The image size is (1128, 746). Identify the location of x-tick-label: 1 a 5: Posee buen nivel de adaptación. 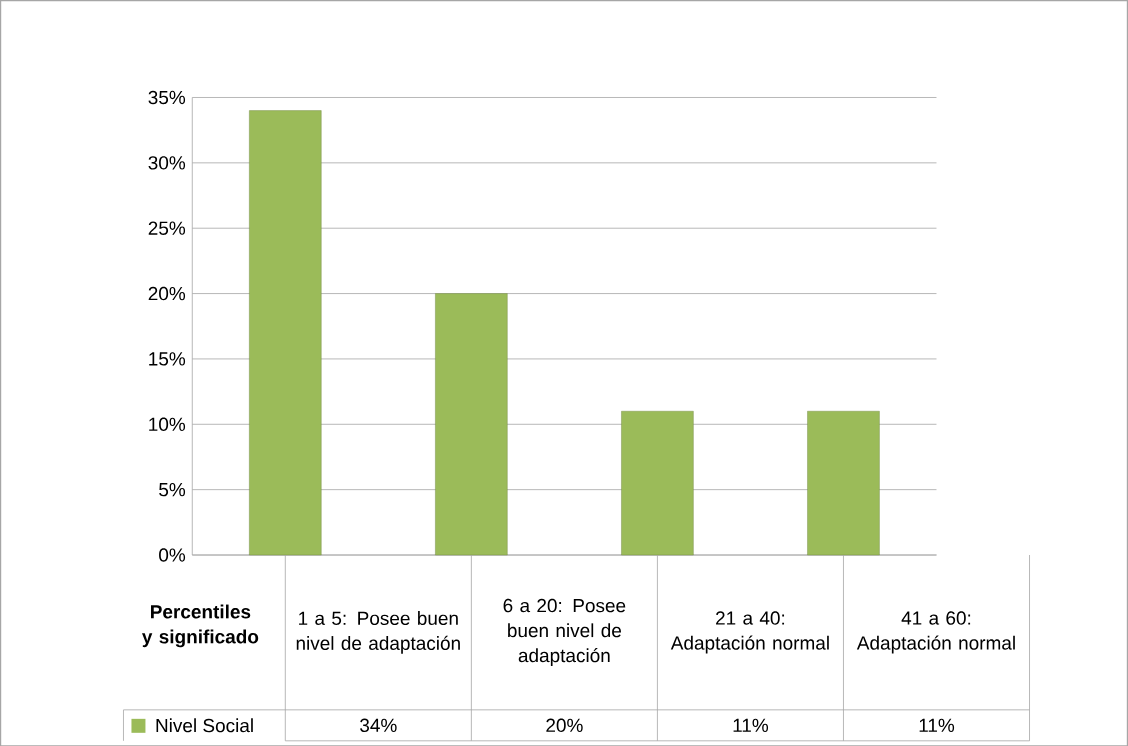
(378, 632).